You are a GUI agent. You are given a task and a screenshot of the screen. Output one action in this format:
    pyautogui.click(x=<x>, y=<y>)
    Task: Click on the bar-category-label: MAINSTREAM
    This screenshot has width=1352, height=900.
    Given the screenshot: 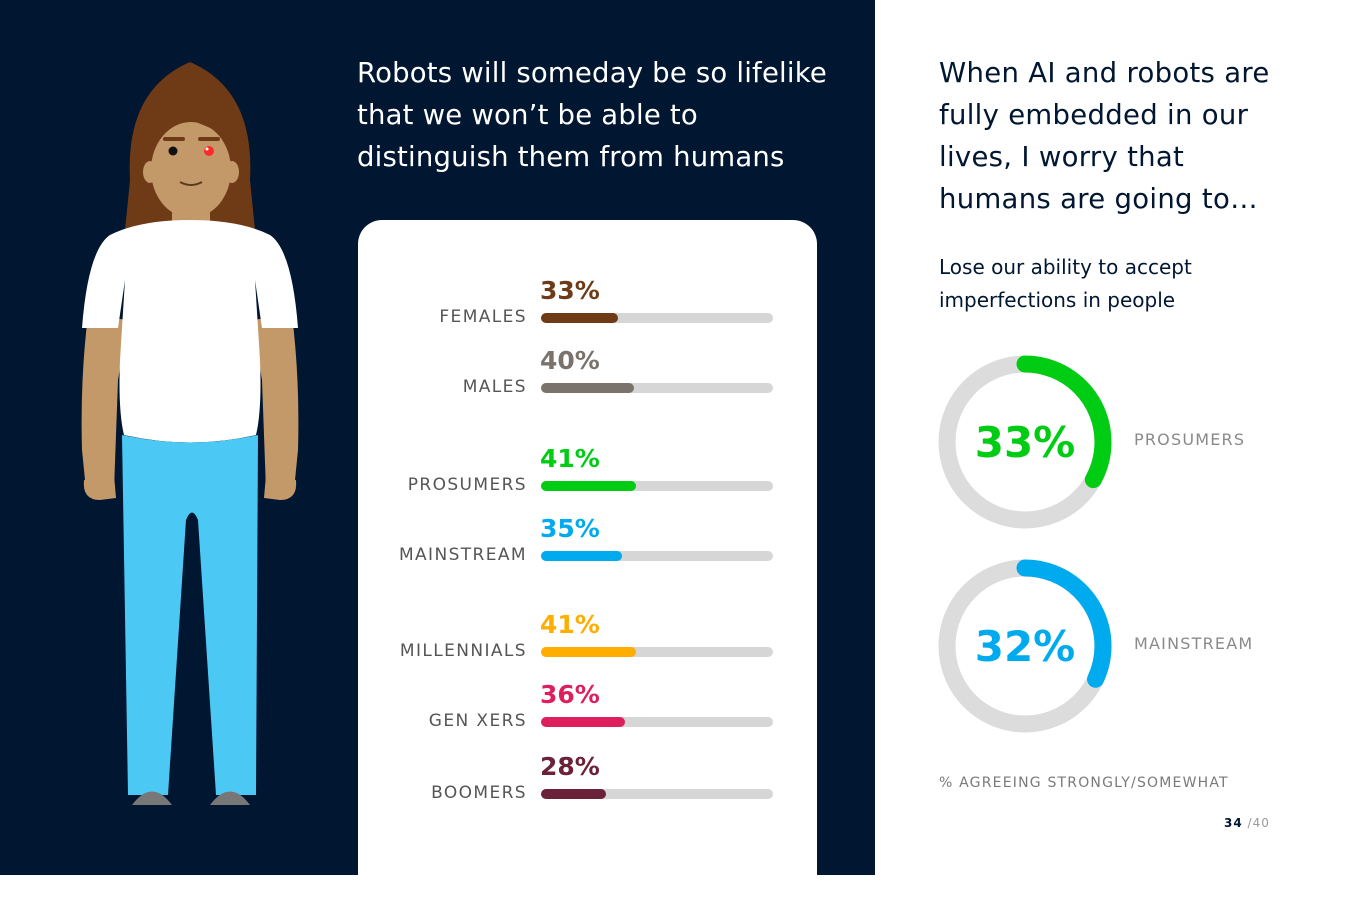 What is the action you would take?
    pyautogui.click(x=462, y=555)
    